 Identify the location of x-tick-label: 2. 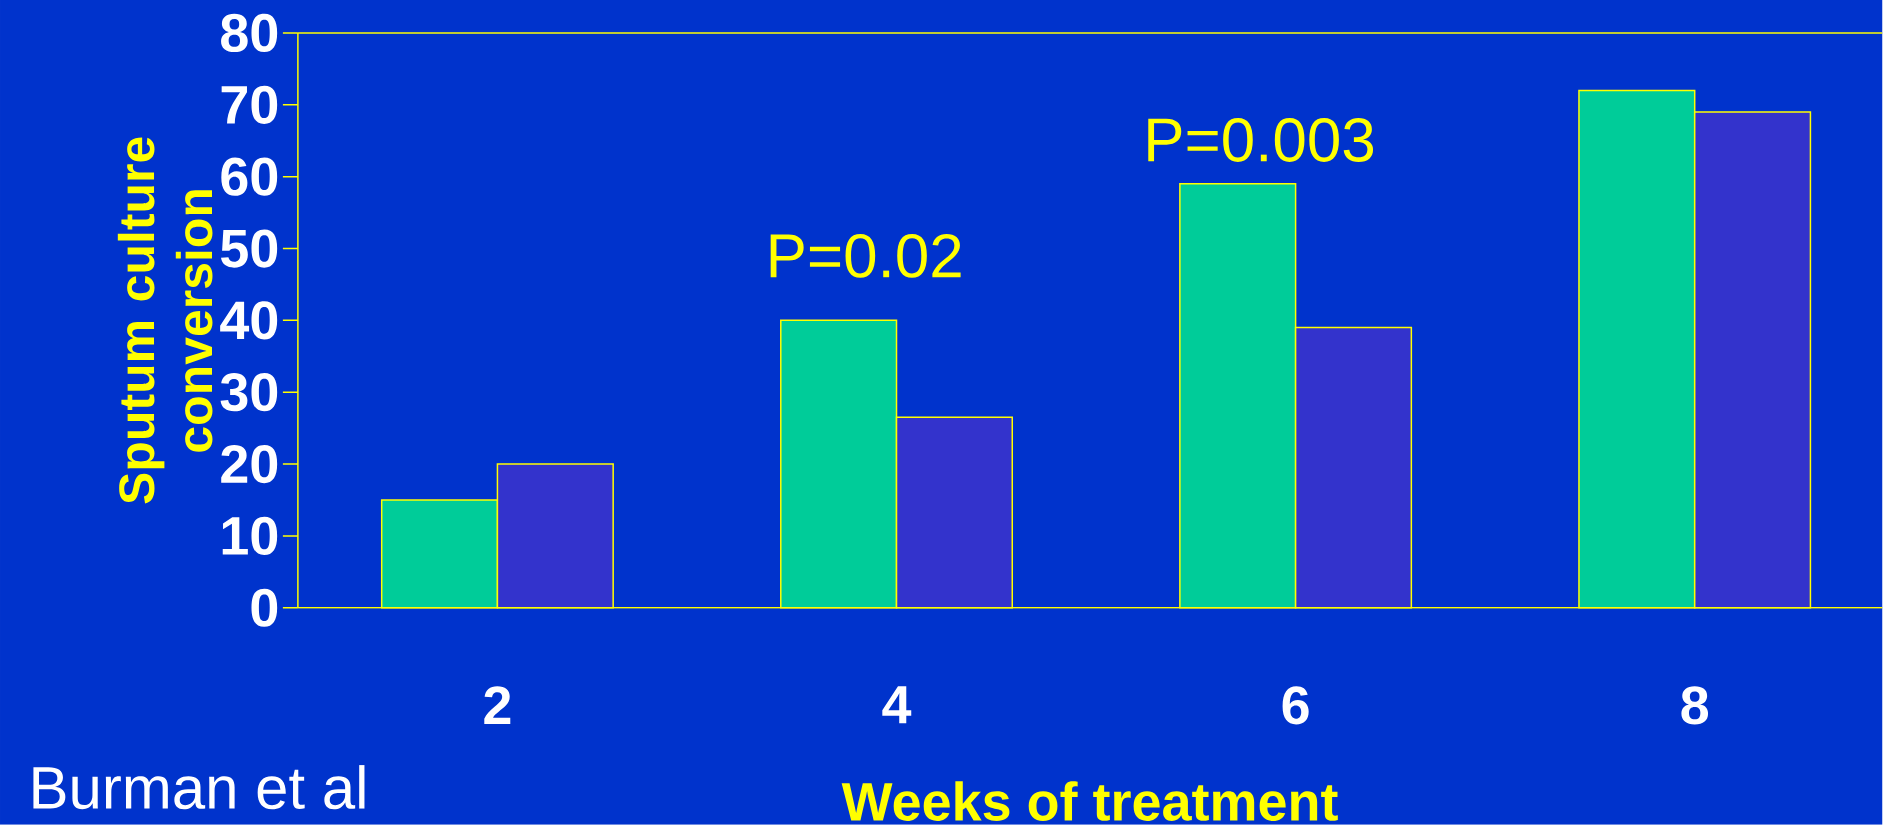
(497, 705).